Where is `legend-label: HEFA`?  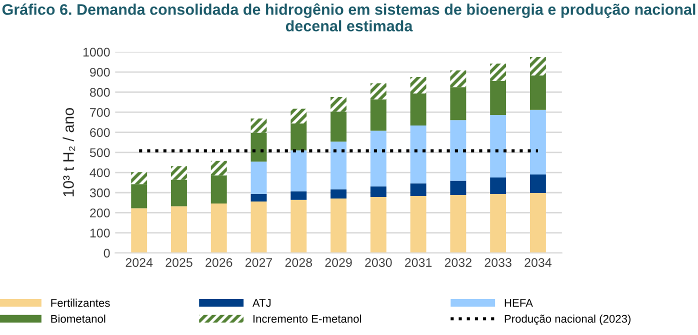
legend-label: HEFA is located at coordinates (518, 303).